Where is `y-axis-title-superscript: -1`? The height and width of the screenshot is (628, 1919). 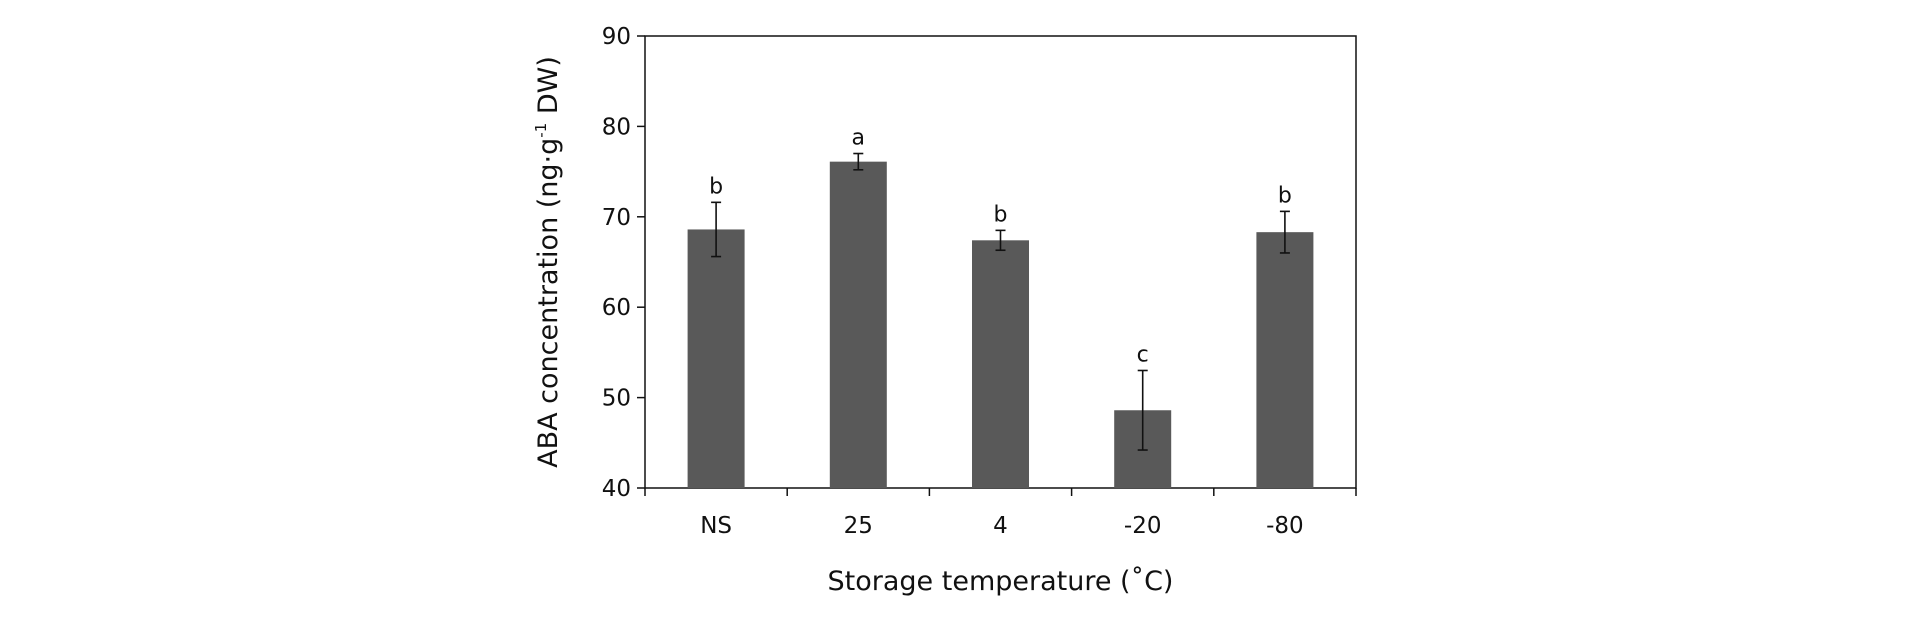 y-axis-title-superscript: -1 is located at coordinates (541, 130).